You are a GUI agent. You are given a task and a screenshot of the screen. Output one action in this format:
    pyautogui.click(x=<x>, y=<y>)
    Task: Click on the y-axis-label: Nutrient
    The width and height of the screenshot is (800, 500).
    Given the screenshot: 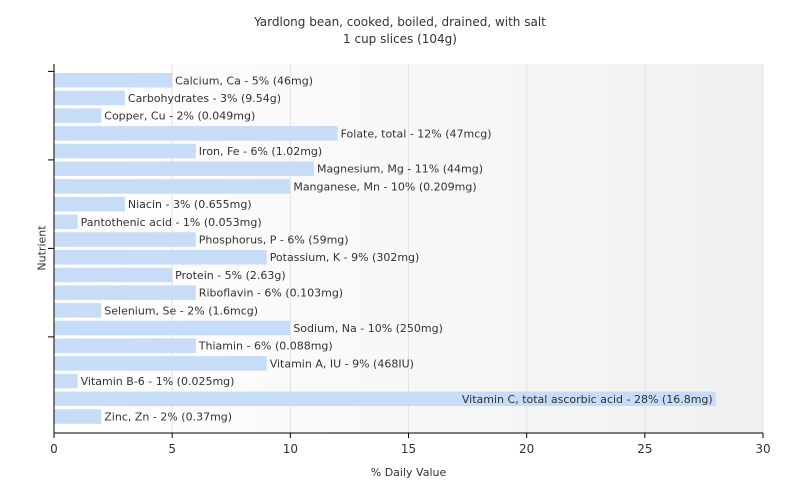 What is the action you would take?
    pyautogui.click(x=42, y=248)
    